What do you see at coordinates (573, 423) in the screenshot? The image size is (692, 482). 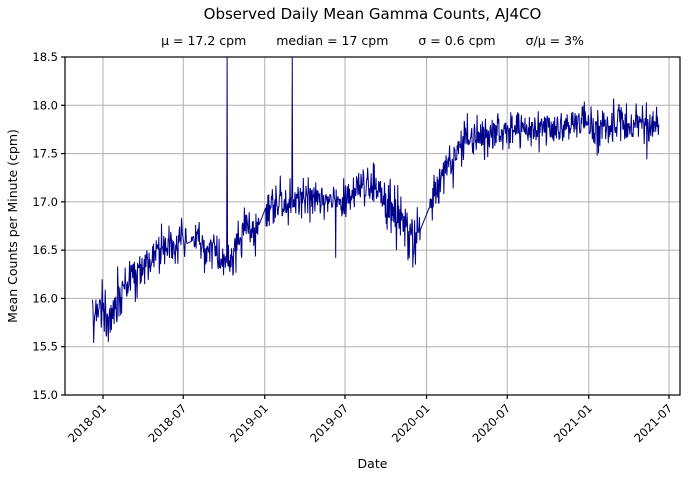 I see `x-tick-label: 2021-01` at bounding box center [573, 423].